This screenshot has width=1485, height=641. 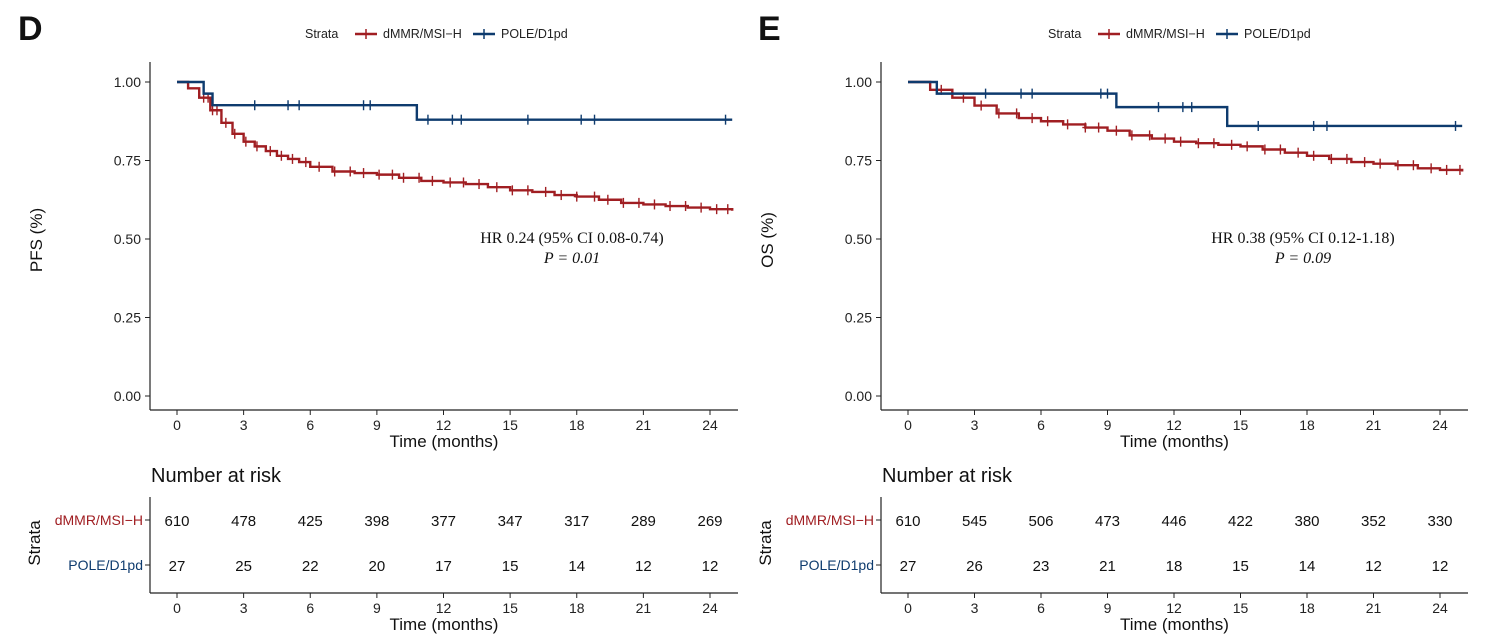 What do you see at coordinates (376, 521) in the screenshot?
I see `risk-count: 398` at bounding box center [376, 521].